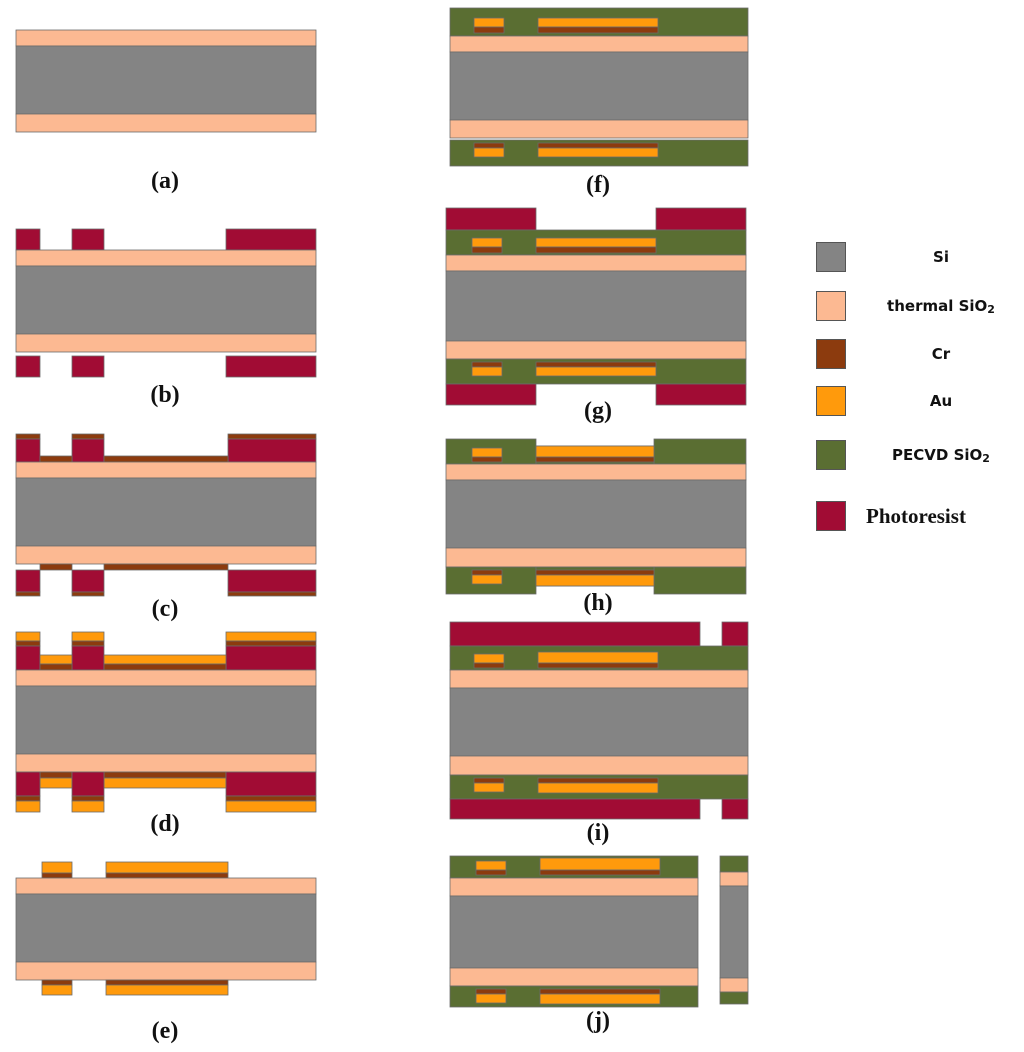  I want to click on g-resist-left, so click(491, 219).